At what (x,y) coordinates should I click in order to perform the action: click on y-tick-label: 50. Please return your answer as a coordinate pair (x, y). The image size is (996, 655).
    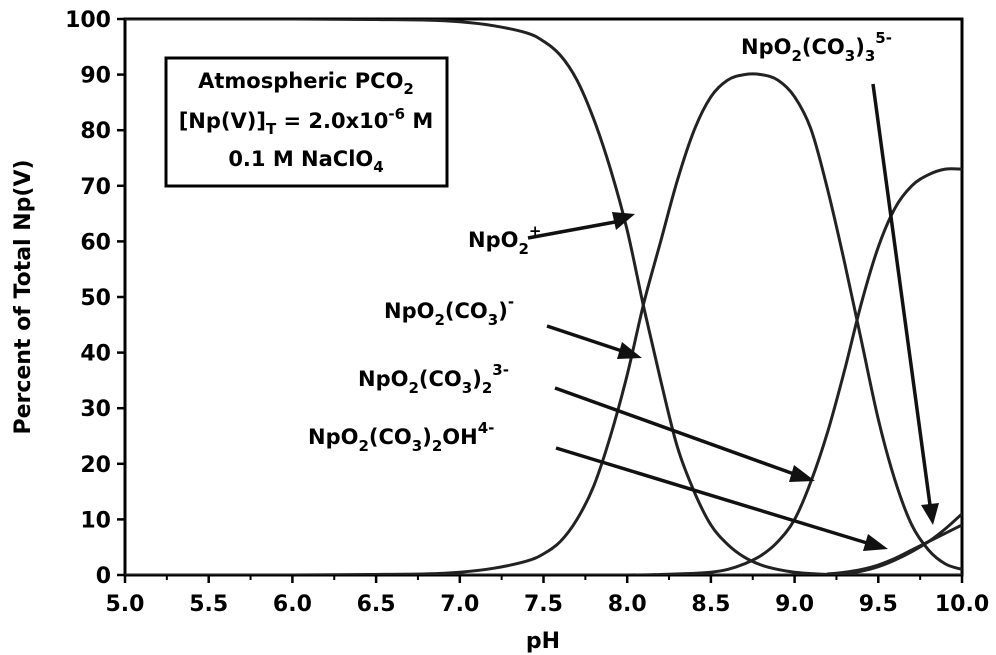
    Looking at the image, I should click on (95, 298).